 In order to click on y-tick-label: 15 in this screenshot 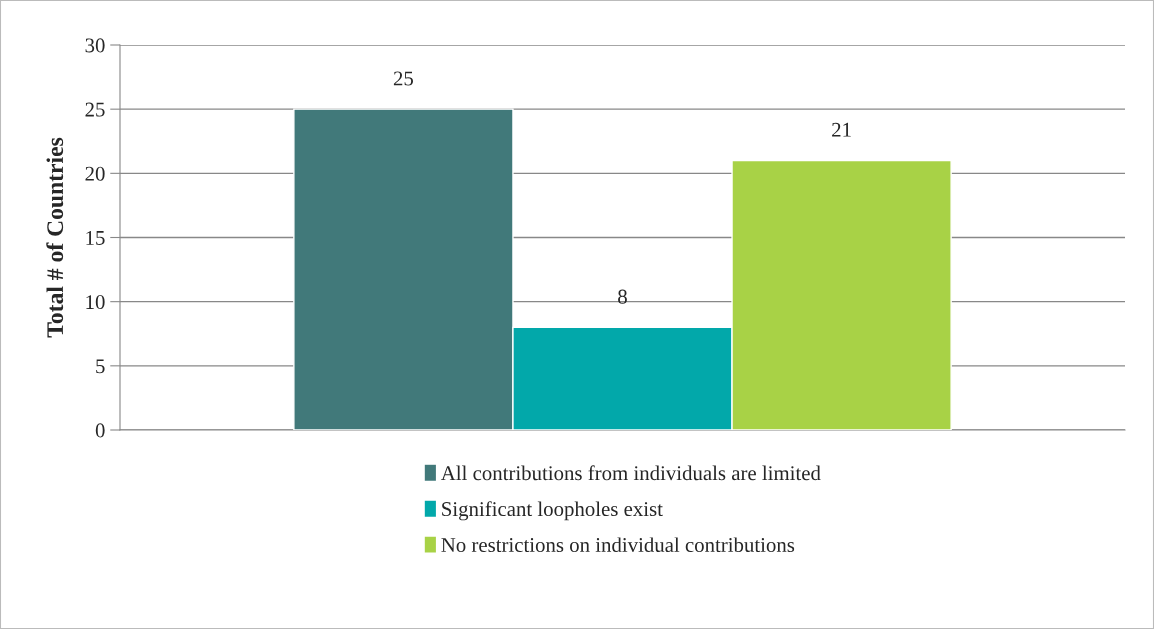, I will do `click(95, 237)`.